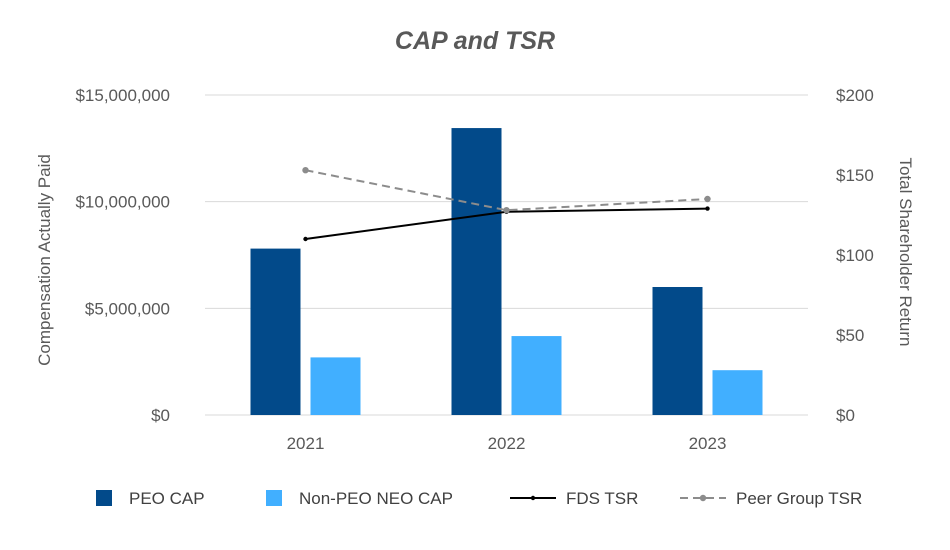 Image resolution: width=950 pixels, height=550 pixels. What do you see at coordinates (845, 415) in the screenshot?
I see `y2-tick-label: $0` at bounding box center [845, 415].